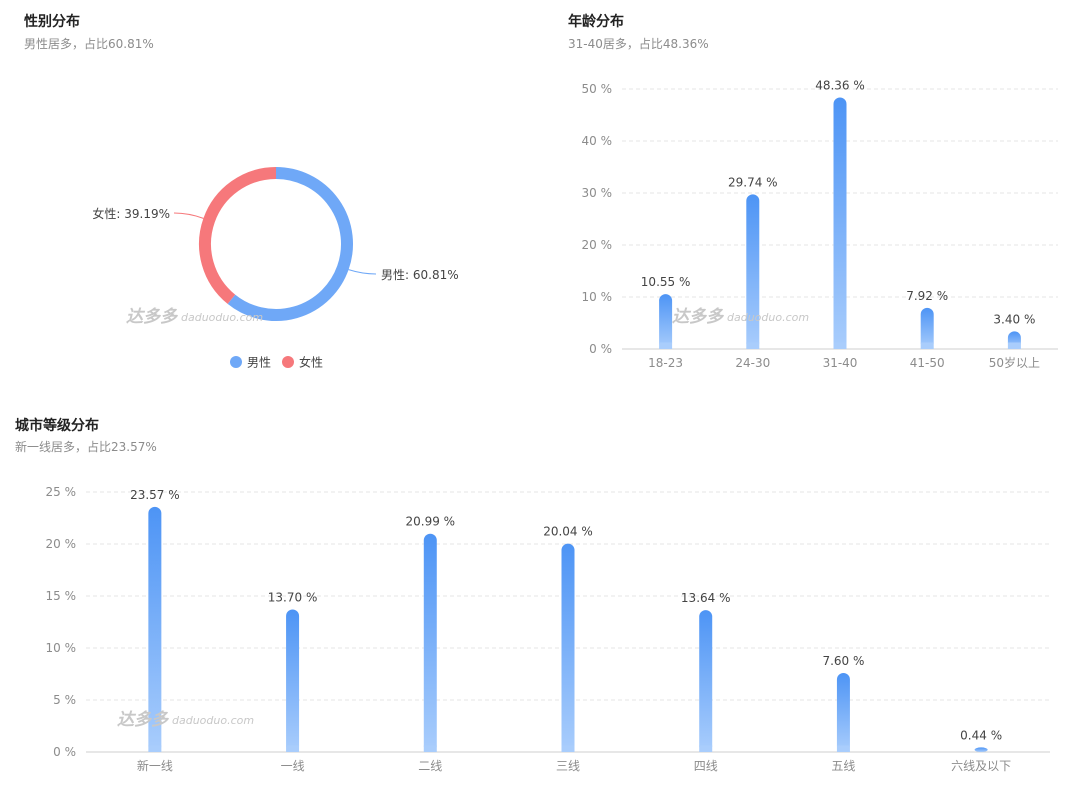 The image size is (1080, 786). Describe the element at coordinates (64, 700) in the screenshot. I see `y-tick-label: 5 %` at that location.